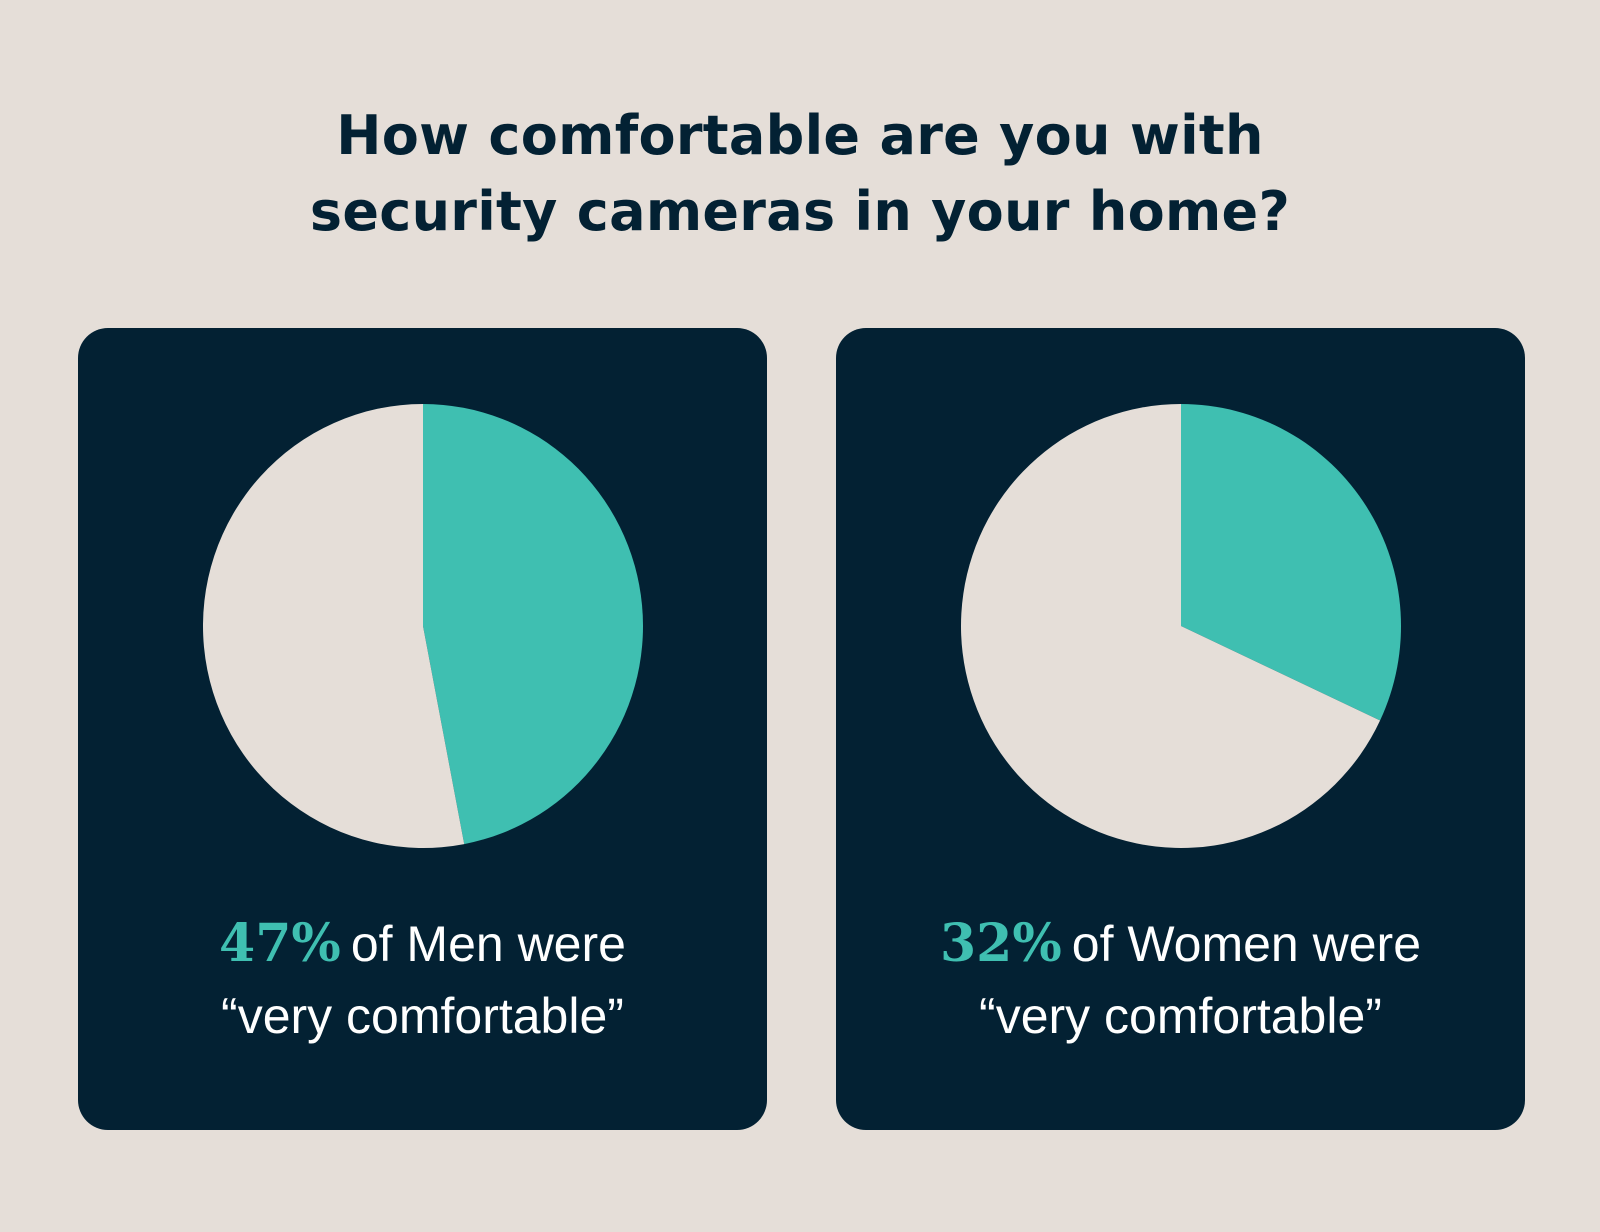 This screenshot has height=1232, width=1600. I want to click on men-caption: 47% of Men were “very comfortable”, so click(422, 980).